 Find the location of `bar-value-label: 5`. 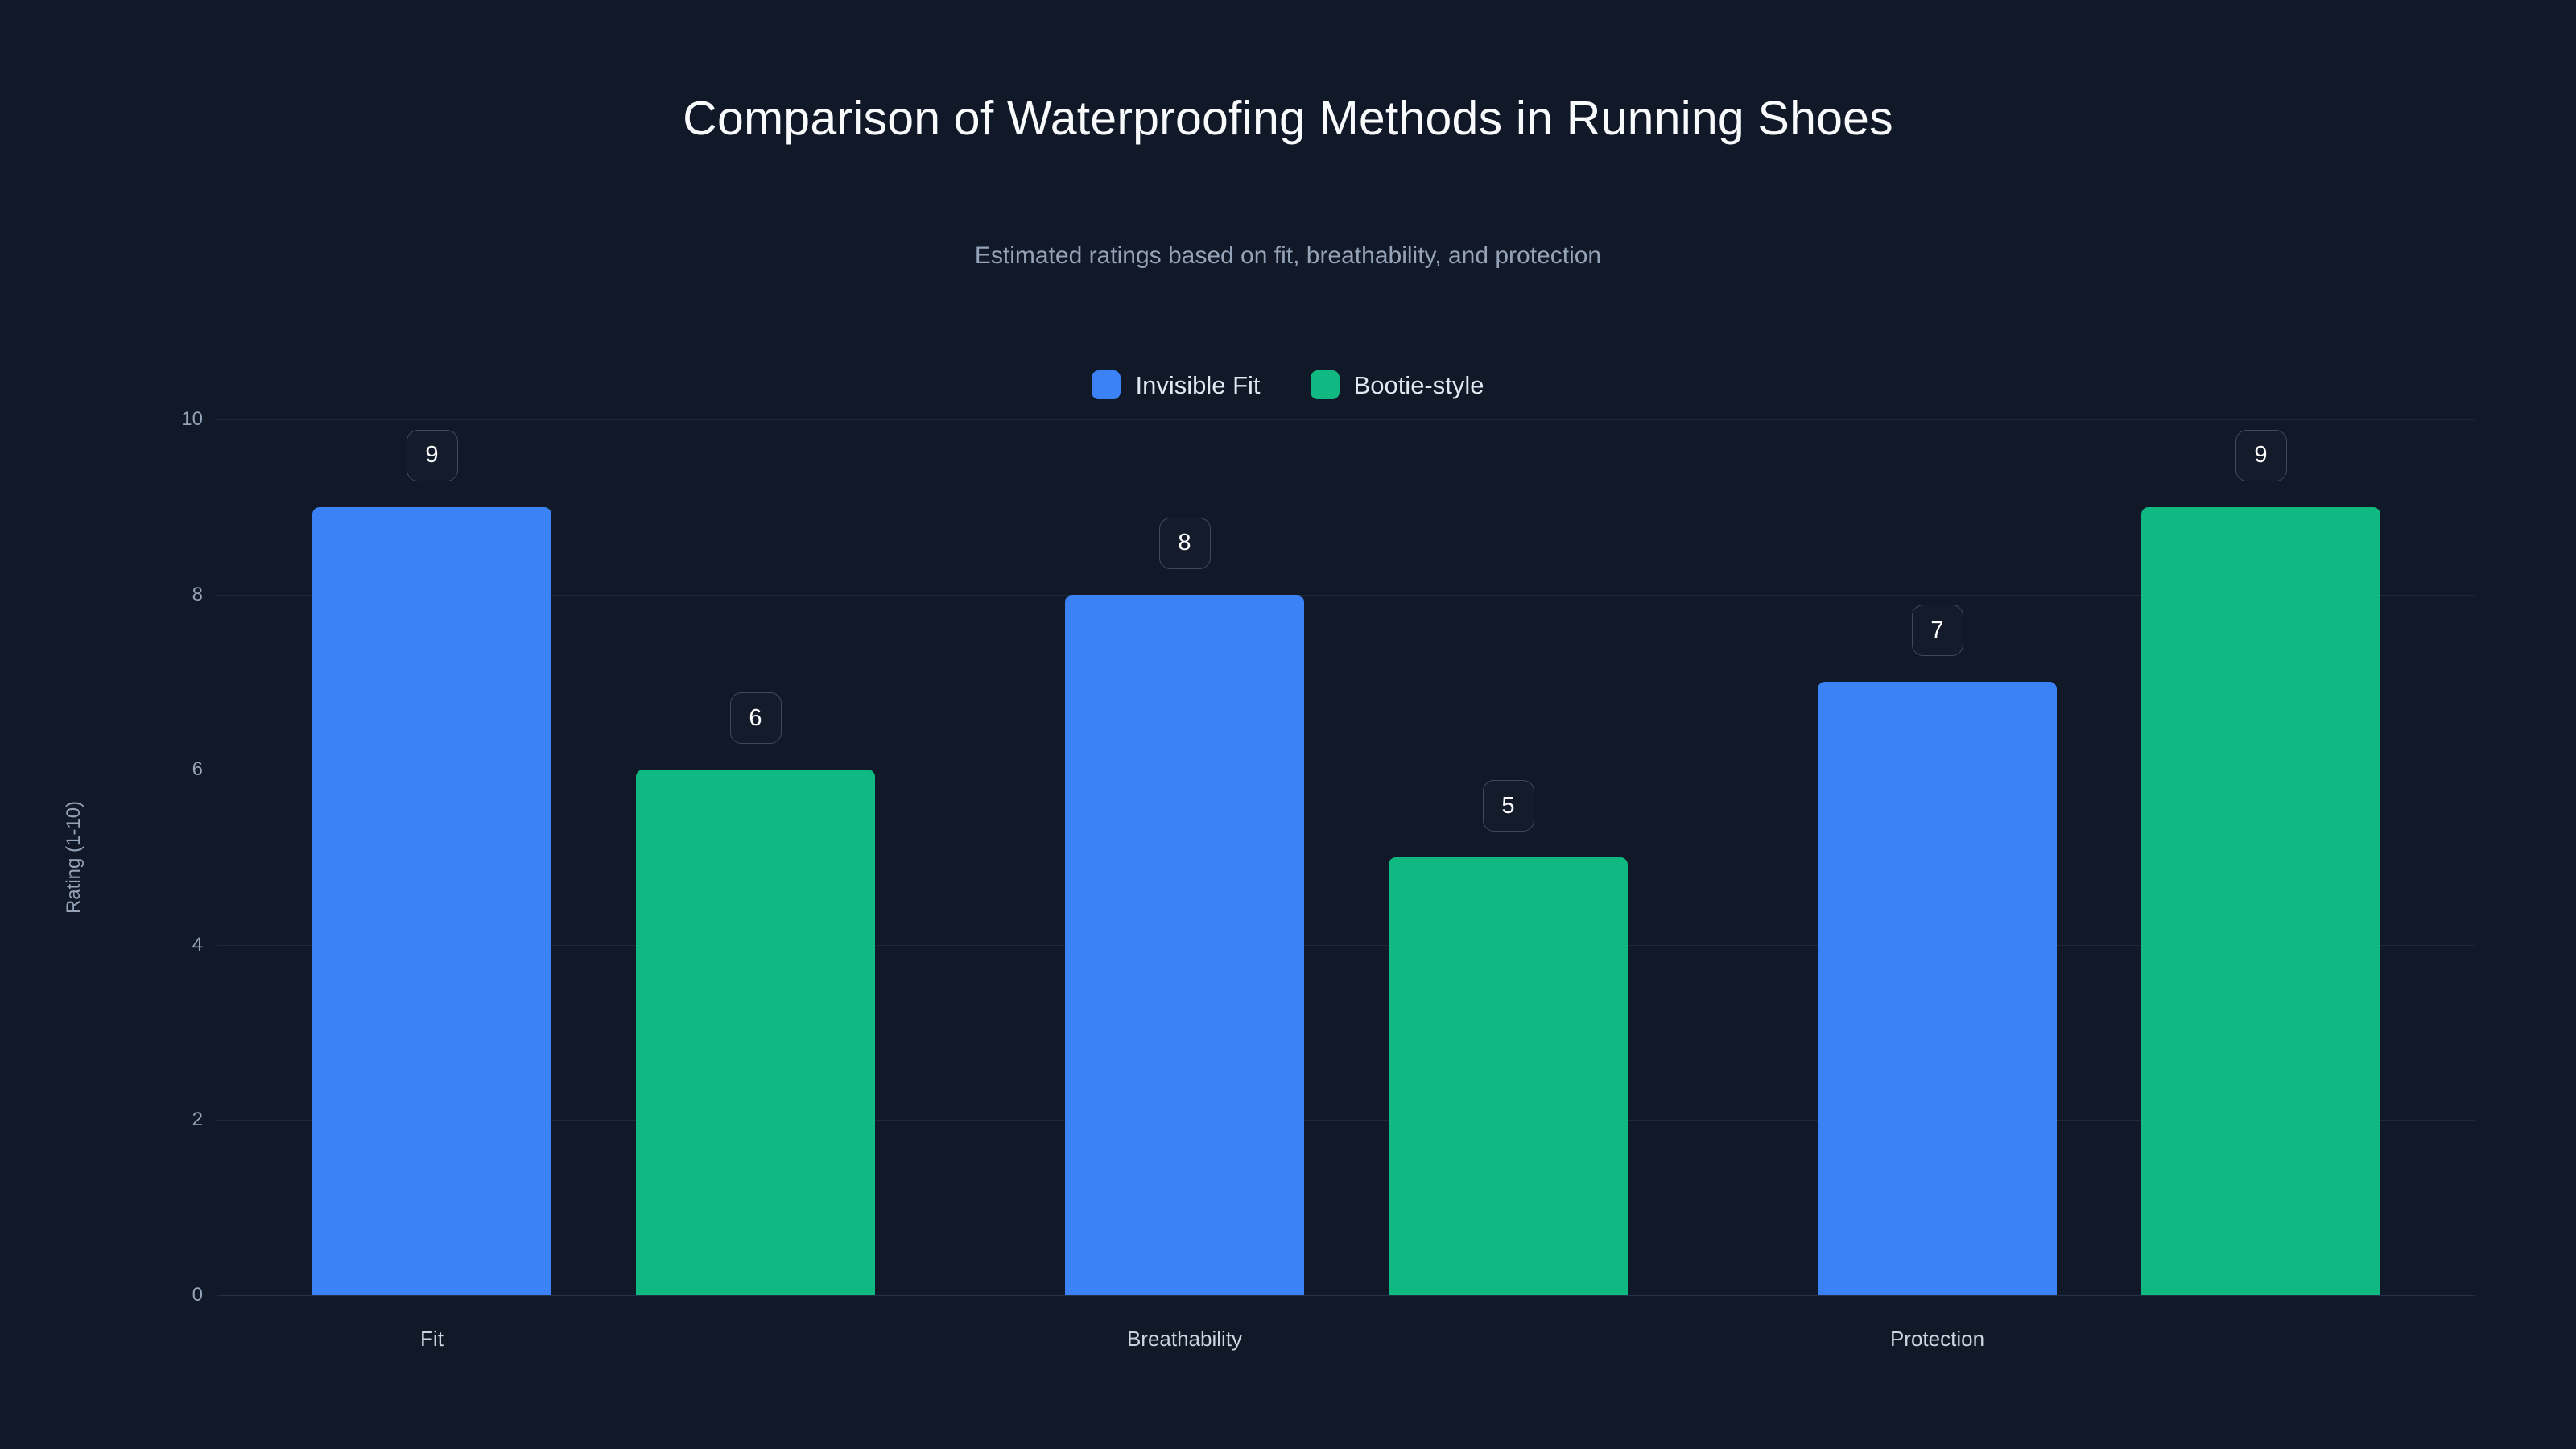

bar-value-label: 5 is located at coordinates (1508, 806).